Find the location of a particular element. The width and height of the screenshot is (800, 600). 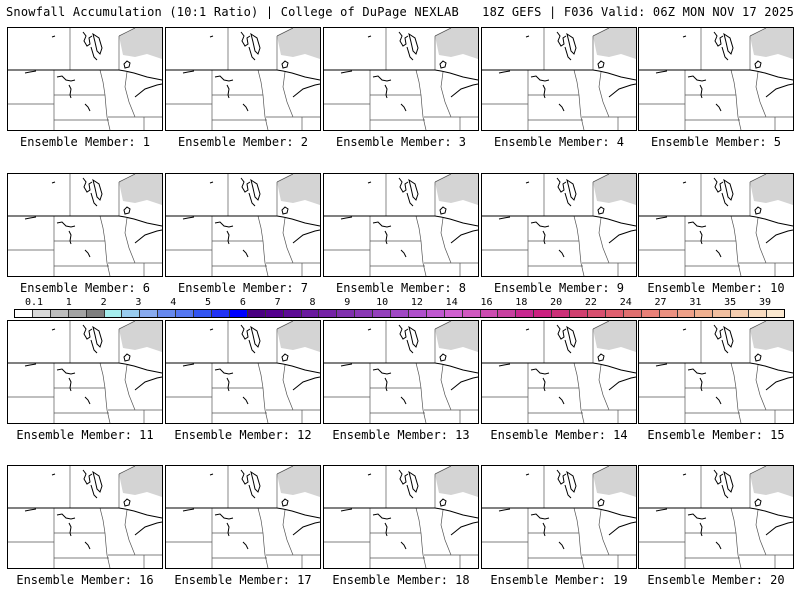

ensemble-panel: Ensemble Member: 4 is located at coordinates (559, 88).